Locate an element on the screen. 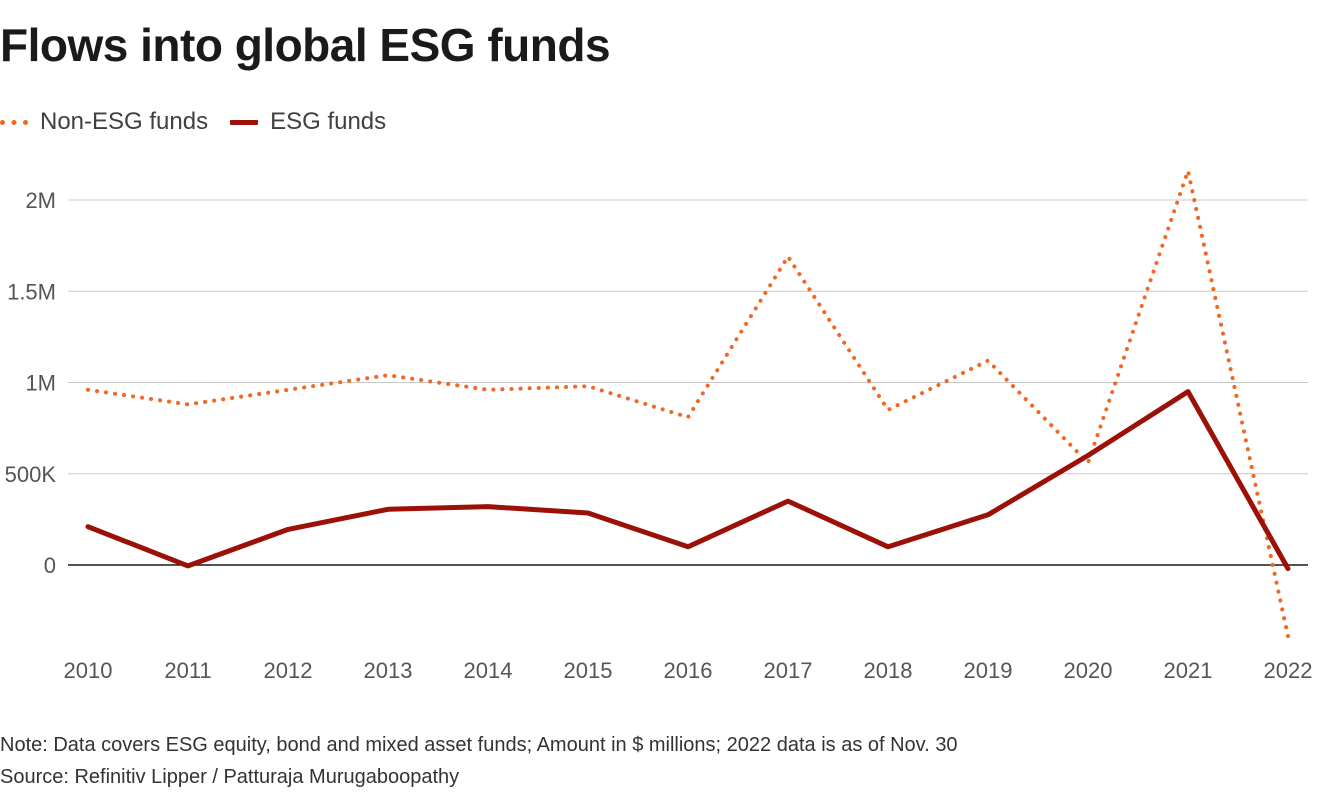 The image size is (1320, 800). legend-item-non-esg: Non-ESG funds is located at coordinates (104, 122).